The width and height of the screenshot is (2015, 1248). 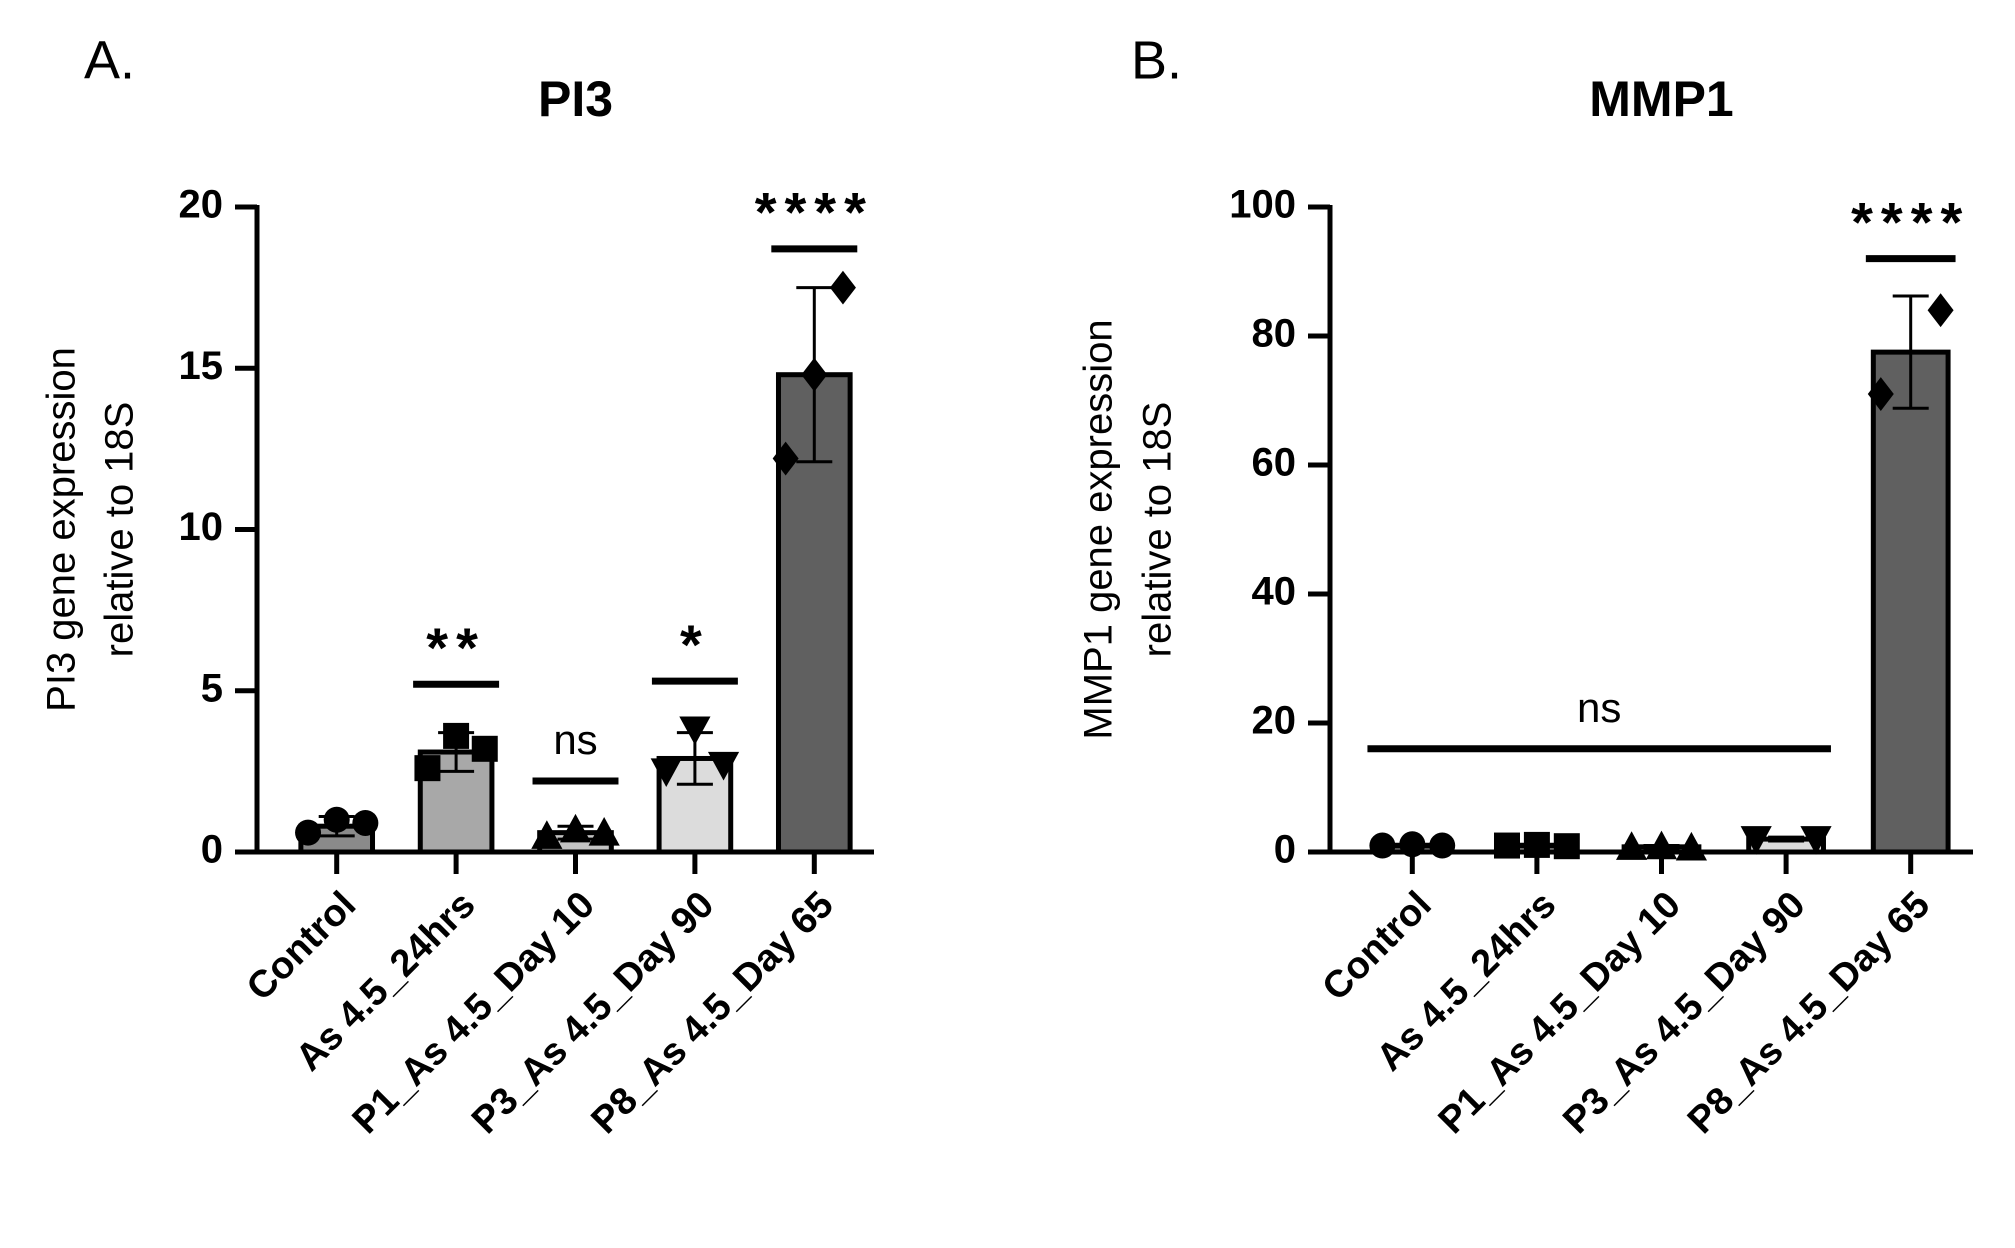 I want to click on chart-title: PI3, so click(x=575, y=99).